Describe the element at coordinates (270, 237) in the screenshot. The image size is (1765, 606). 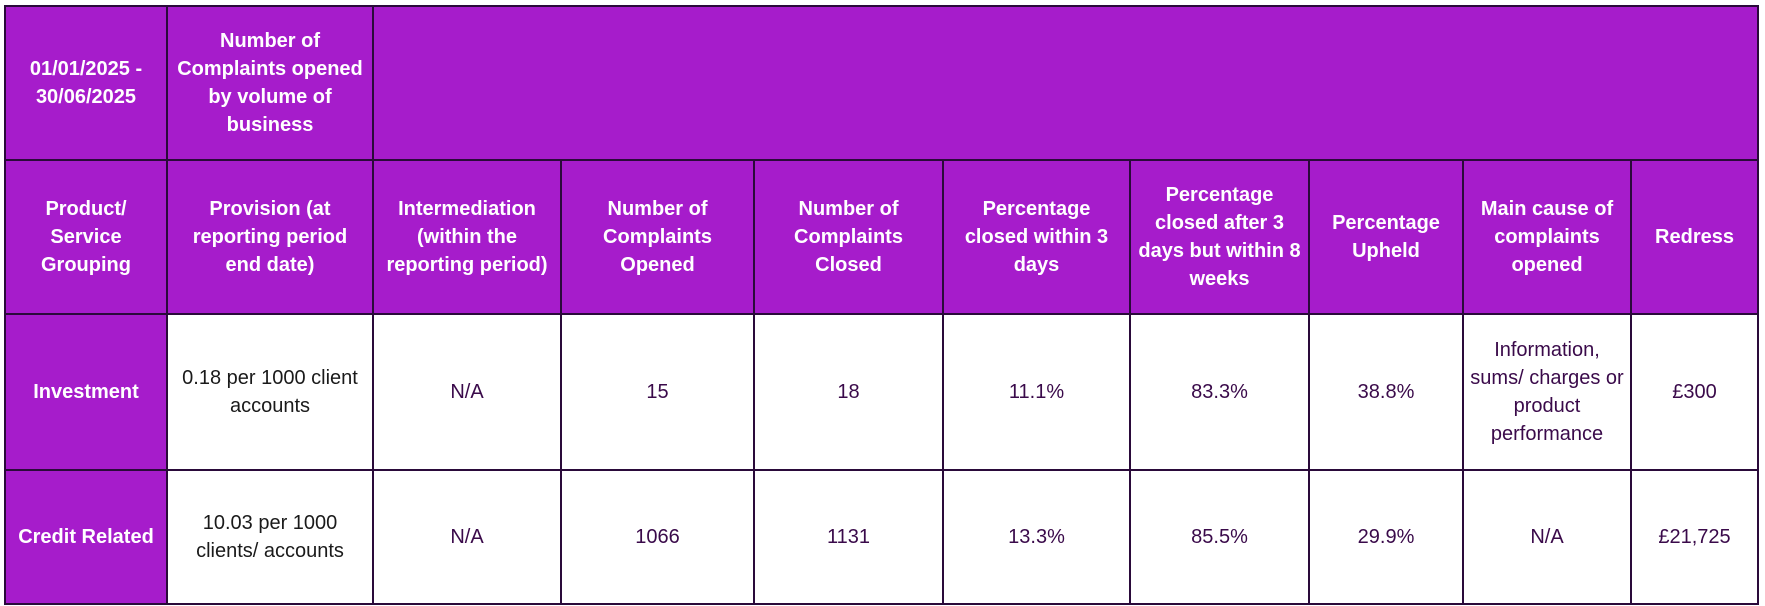
I see `col-header-provision: Provision (at reporting period end date)` at that location.